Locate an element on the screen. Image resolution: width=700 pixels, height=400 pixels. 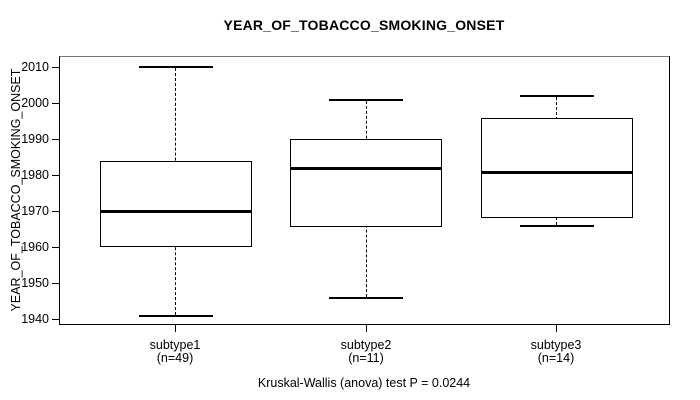
y-axis-tick-label: 1980 is located at coordinates (35, 175).